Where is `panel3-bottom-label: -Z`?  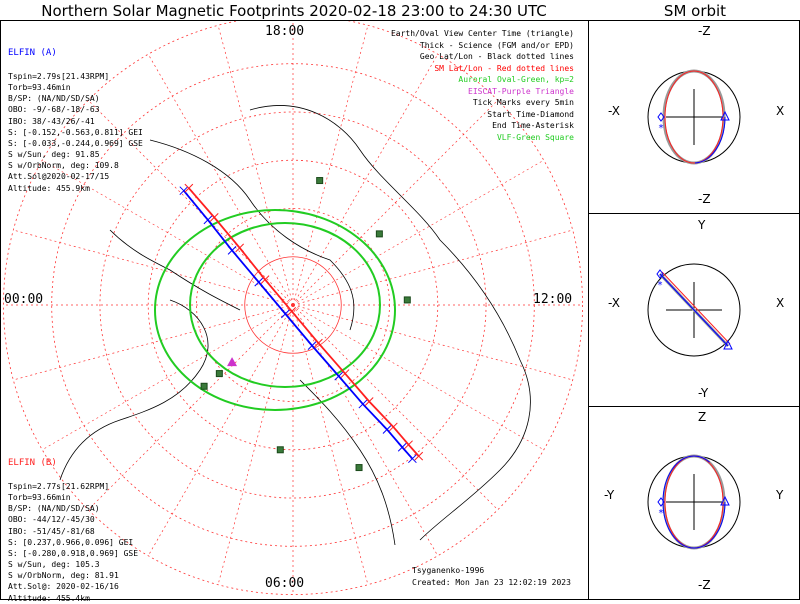
panel3-bottom-label: -Z is located at coordinates (704, 585).